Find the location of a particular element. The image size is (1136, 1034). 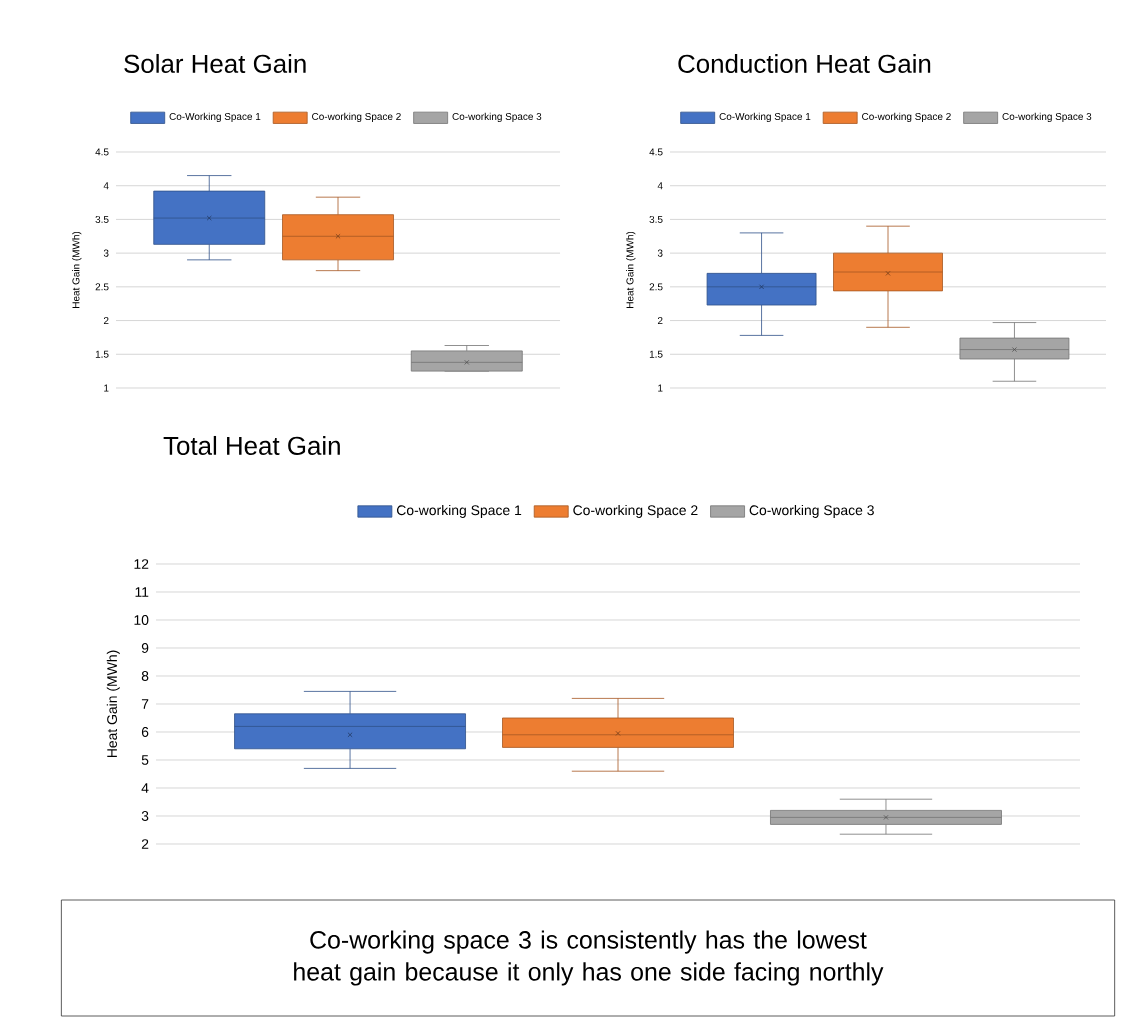

chart-title: Total Heat Gain is located at coordinates (251, 445).